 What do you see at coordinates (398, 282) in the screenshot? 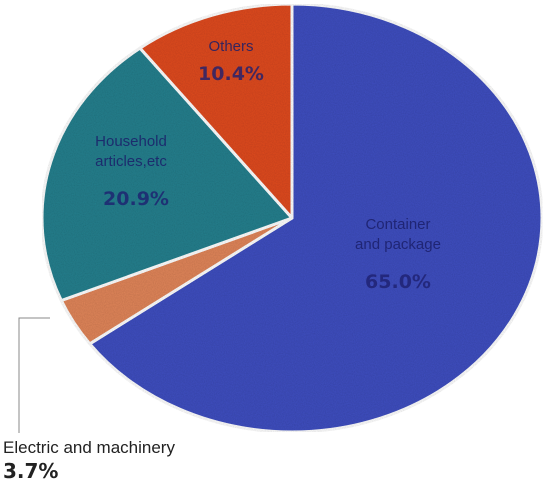
I see `container-percent: 65.0%` at bounding box center [398, 282].